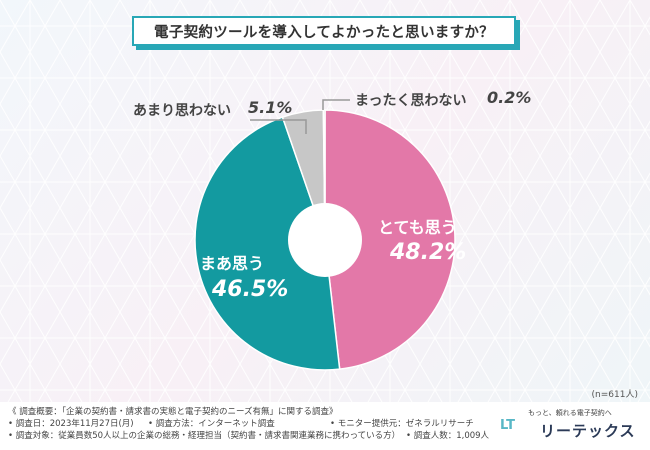  I want to click on company-logo: LT もっと、頼れる電子契約へ リーテックス, so click(570, 426).